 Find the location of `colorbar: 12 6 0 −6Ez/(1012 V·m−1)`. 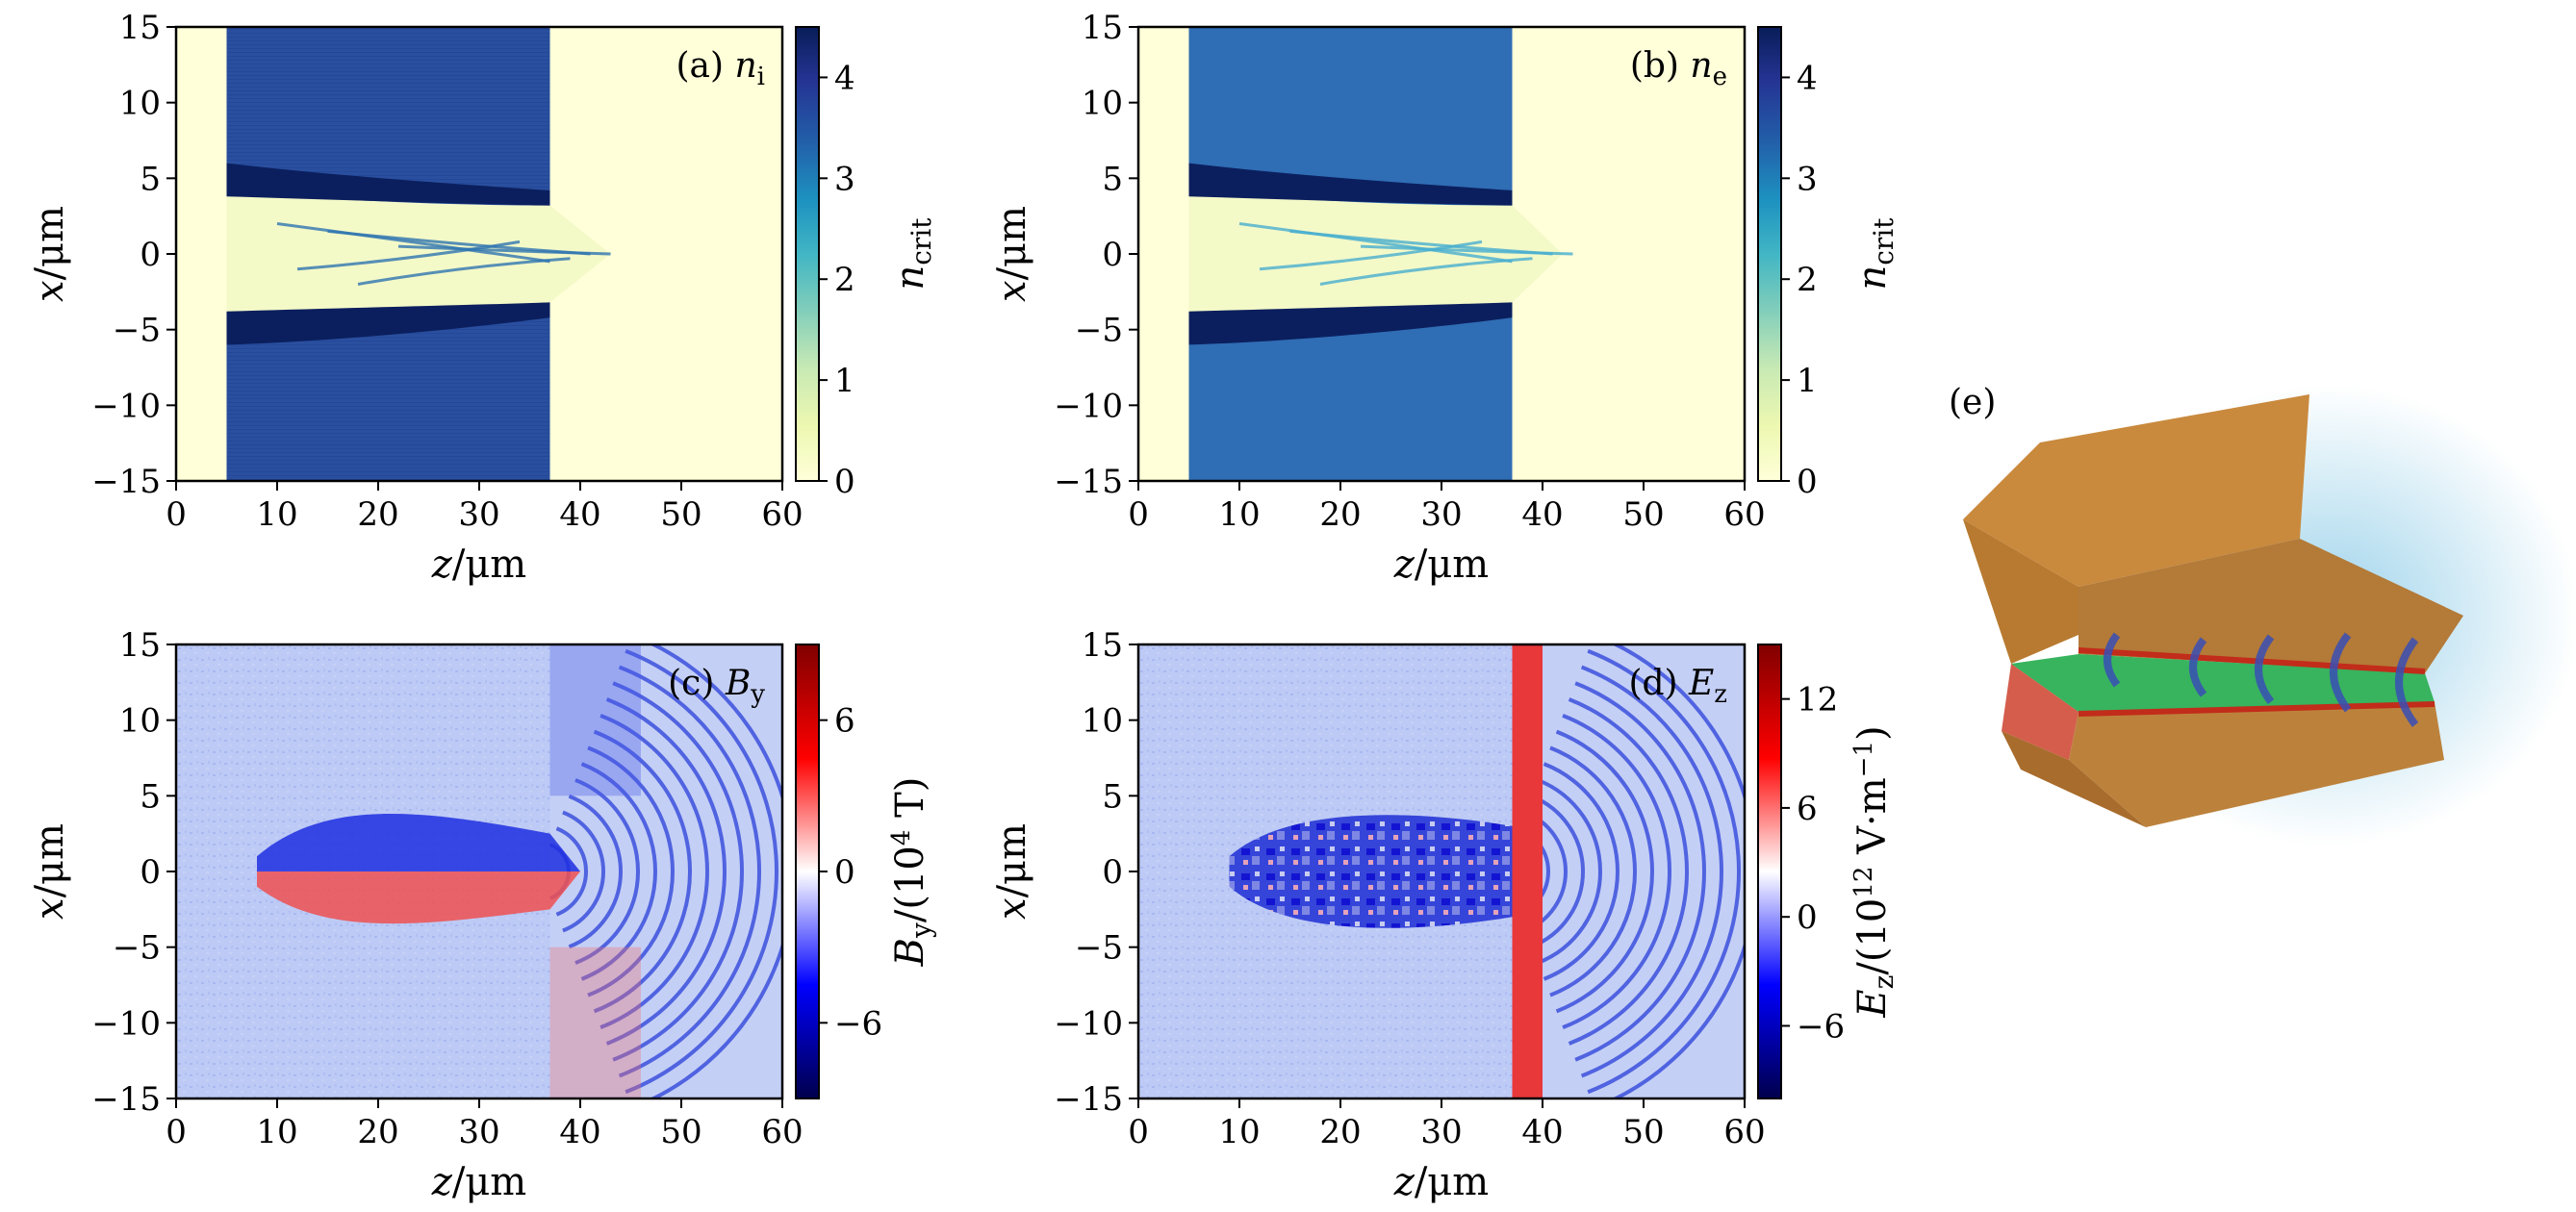

colorbar: 12 6 0 −6Ez/(1012 V·m−1) is located at coordinates (1828, 872).